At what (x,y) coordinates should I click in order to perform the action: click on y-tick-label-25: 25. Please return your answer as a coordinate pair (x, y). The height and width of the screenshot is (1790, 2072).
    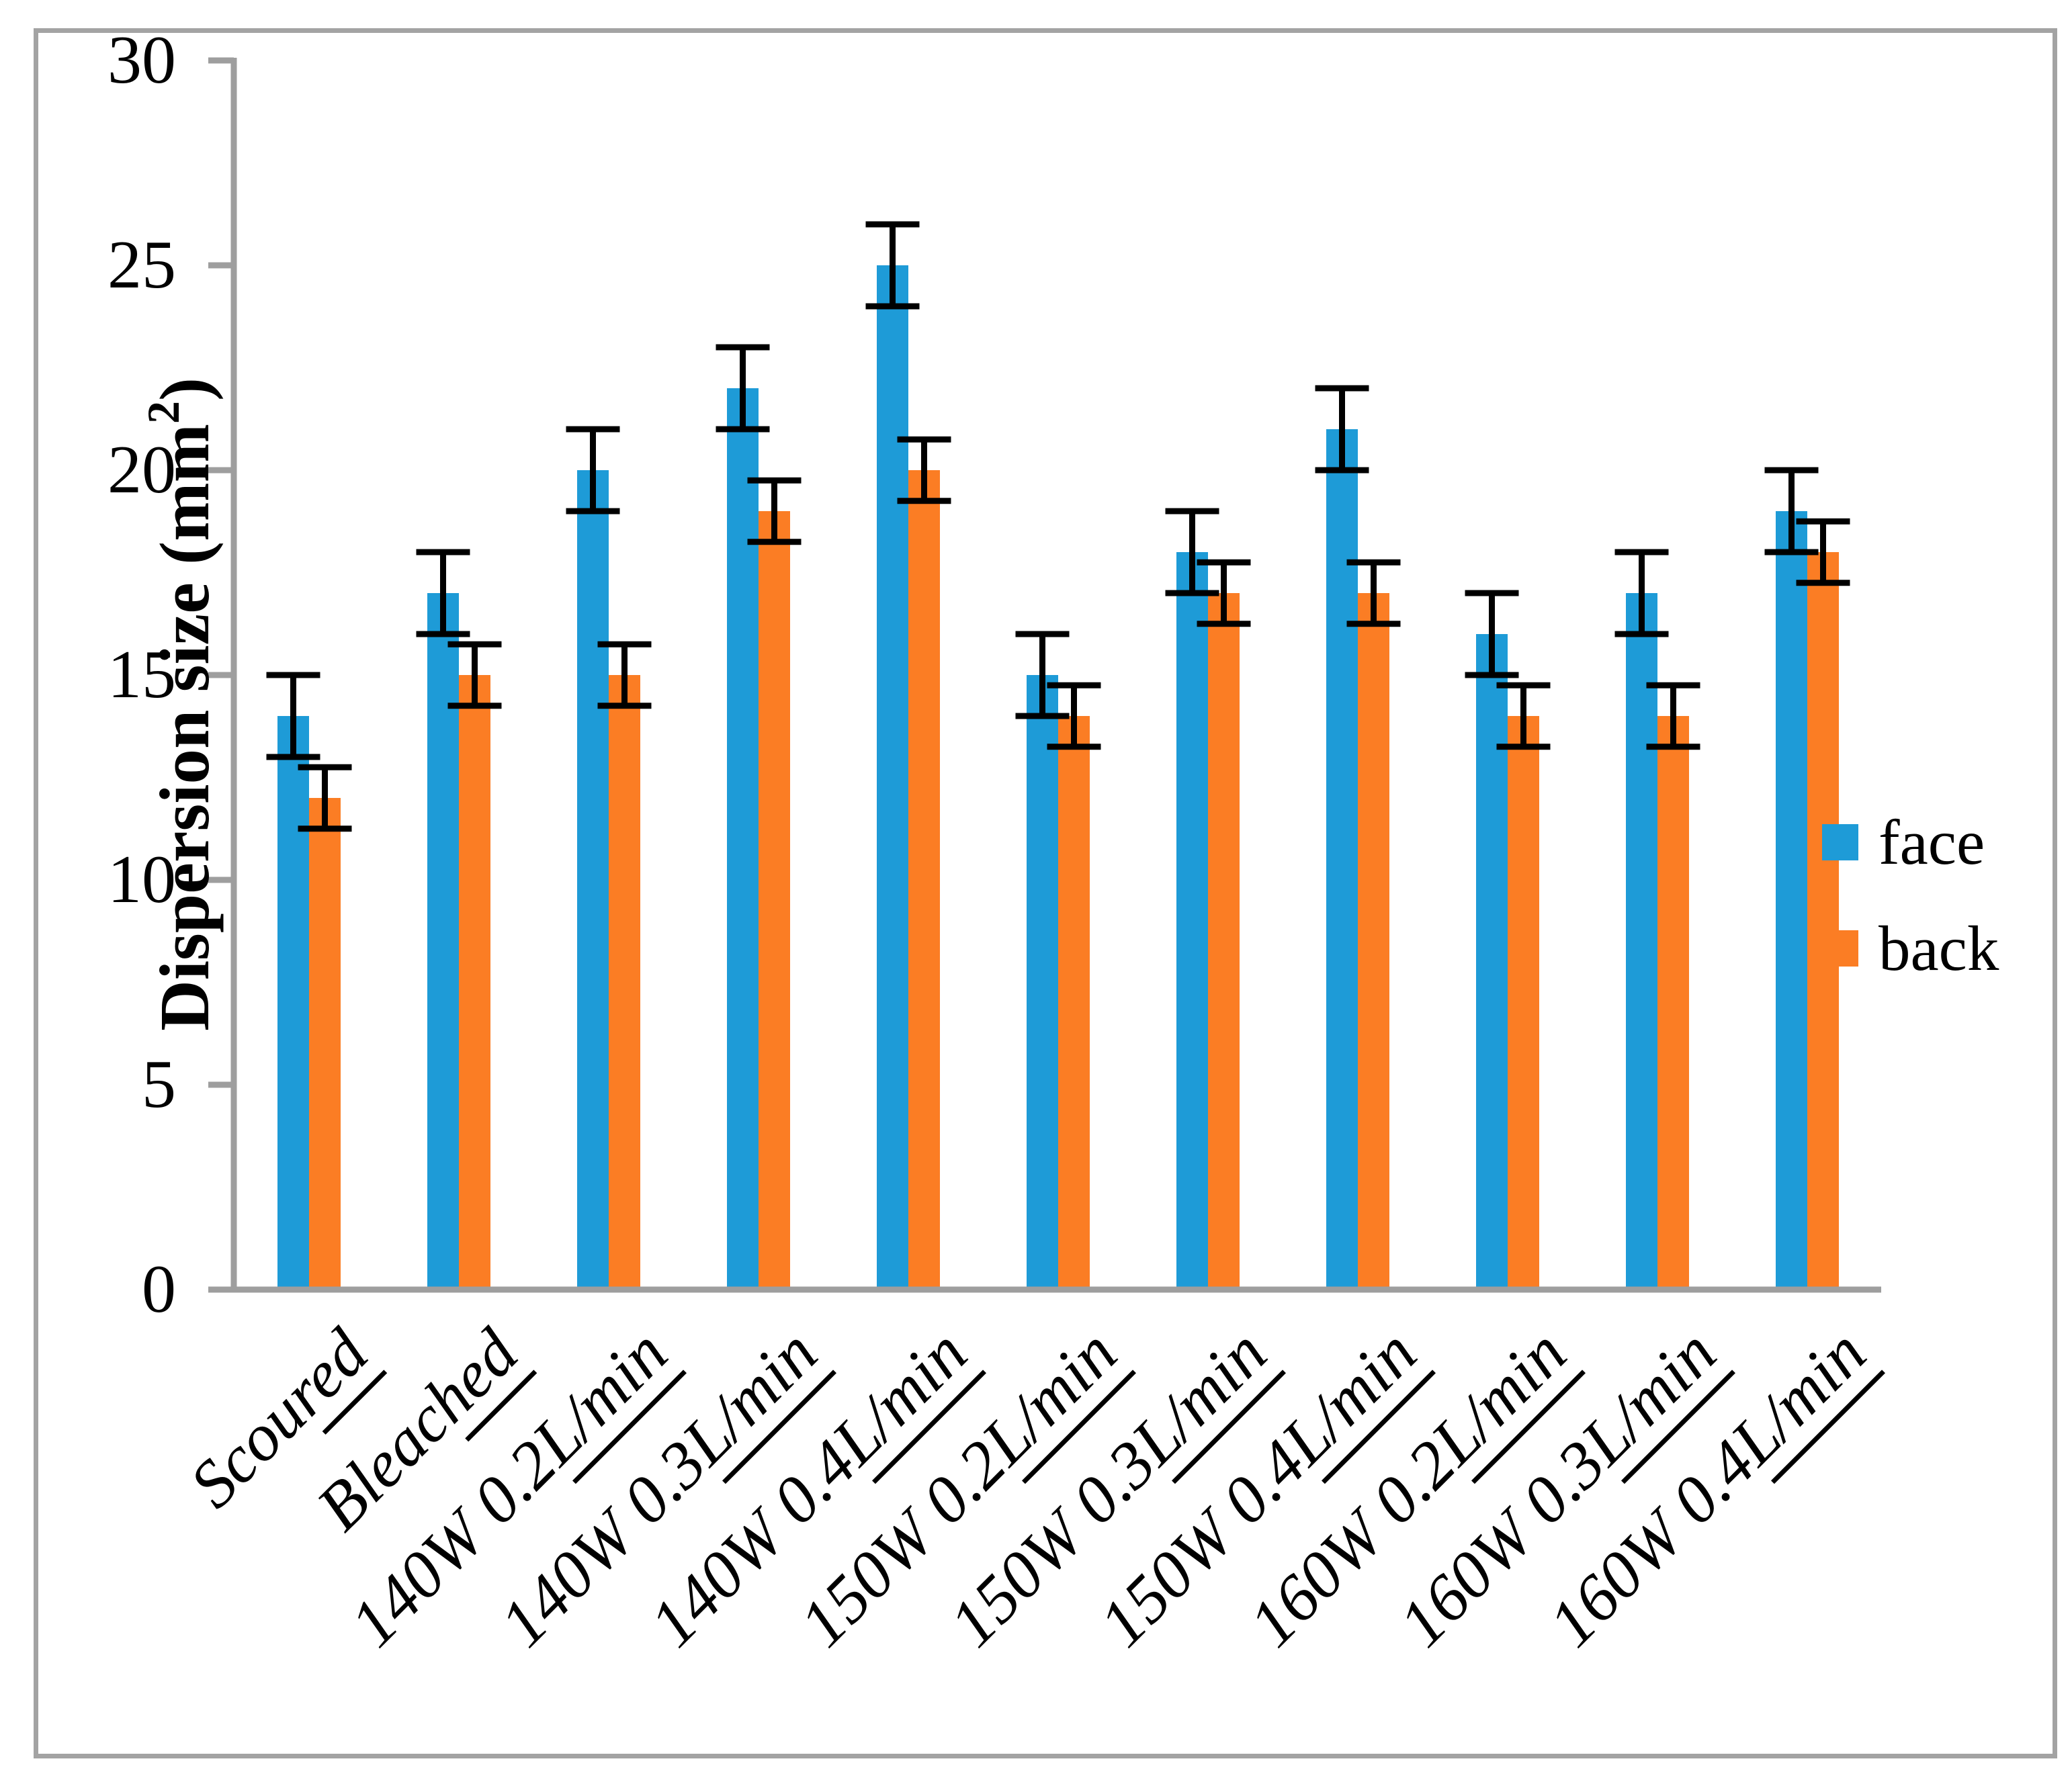
    Looking at the image, I should click on (141, 265).